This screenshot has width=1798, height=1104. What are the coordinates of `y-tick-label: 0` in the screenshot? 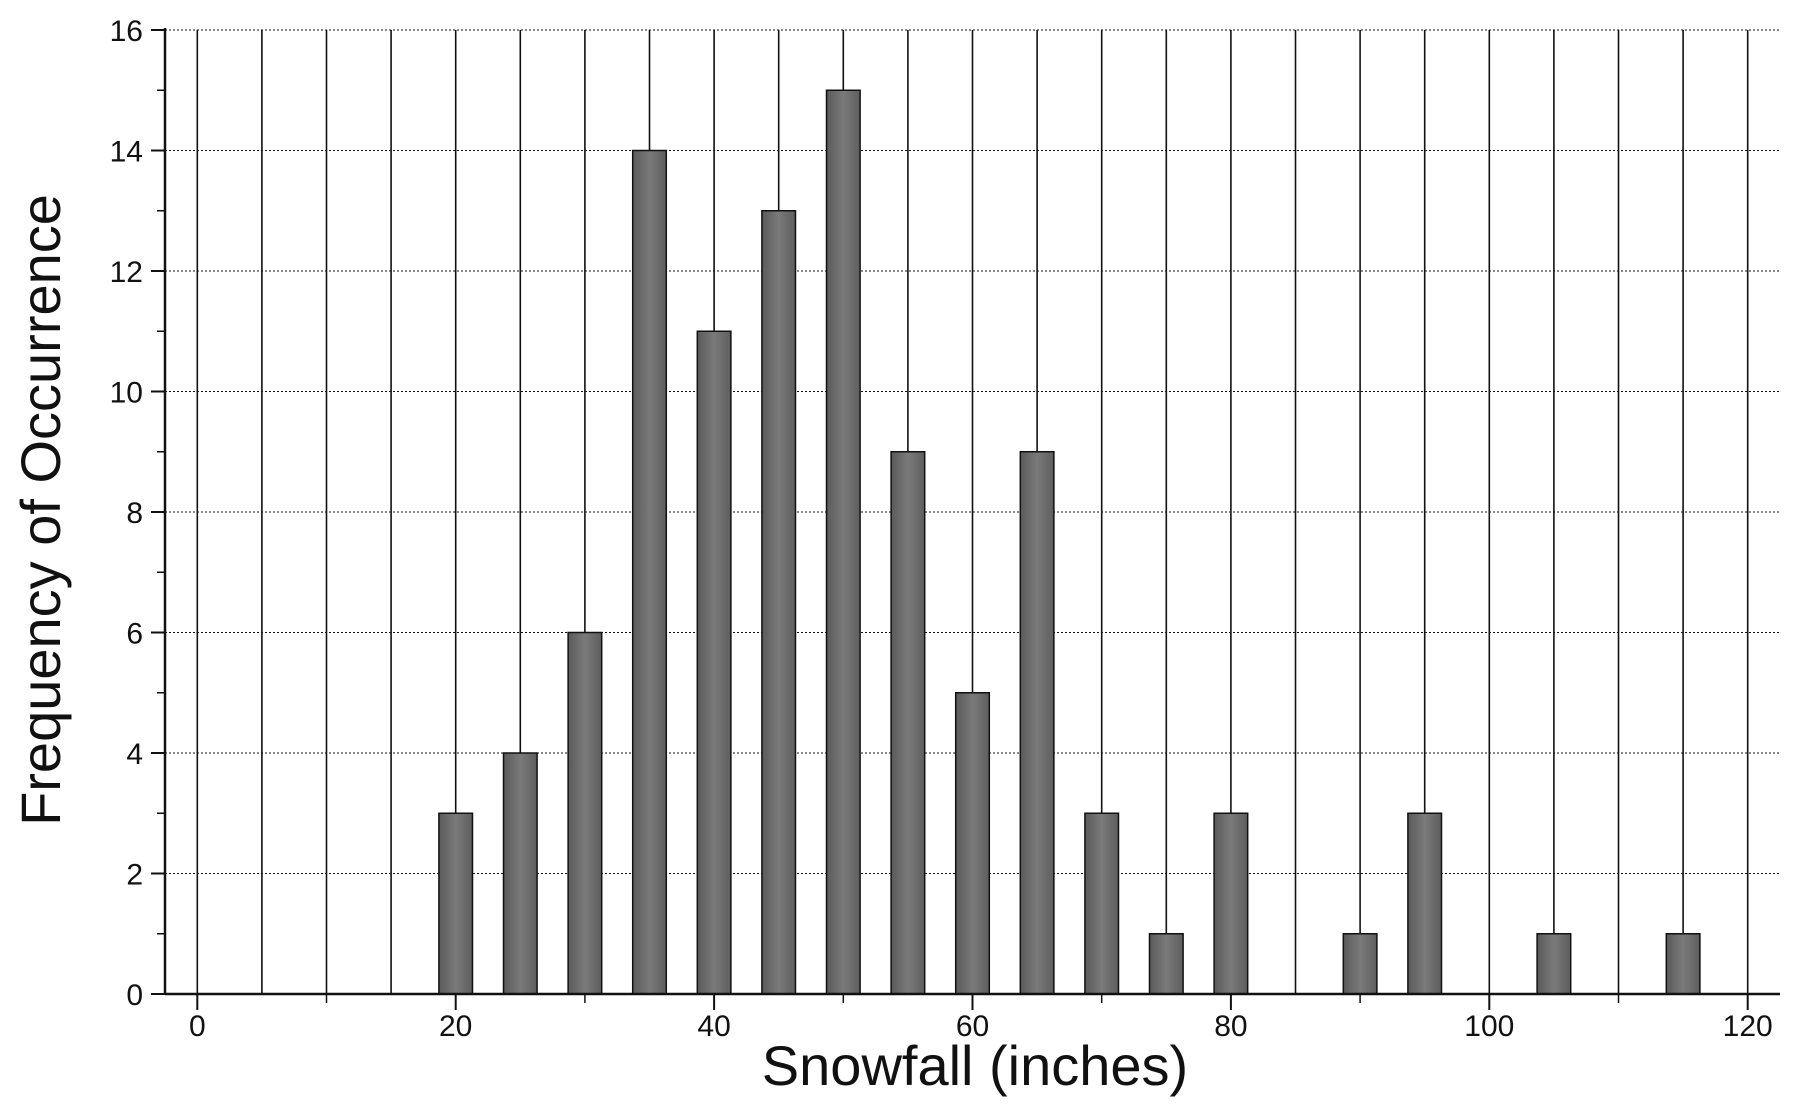 It's located at (134, 995).